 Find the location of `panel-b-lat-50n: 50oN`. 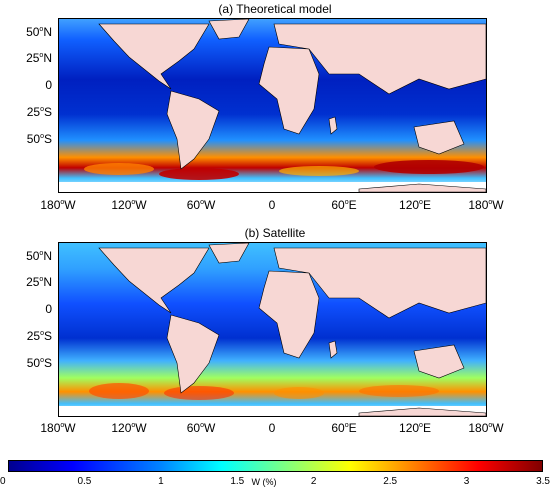

panel-b-lat-50n: 50oN is located at coordinates (39, 256).